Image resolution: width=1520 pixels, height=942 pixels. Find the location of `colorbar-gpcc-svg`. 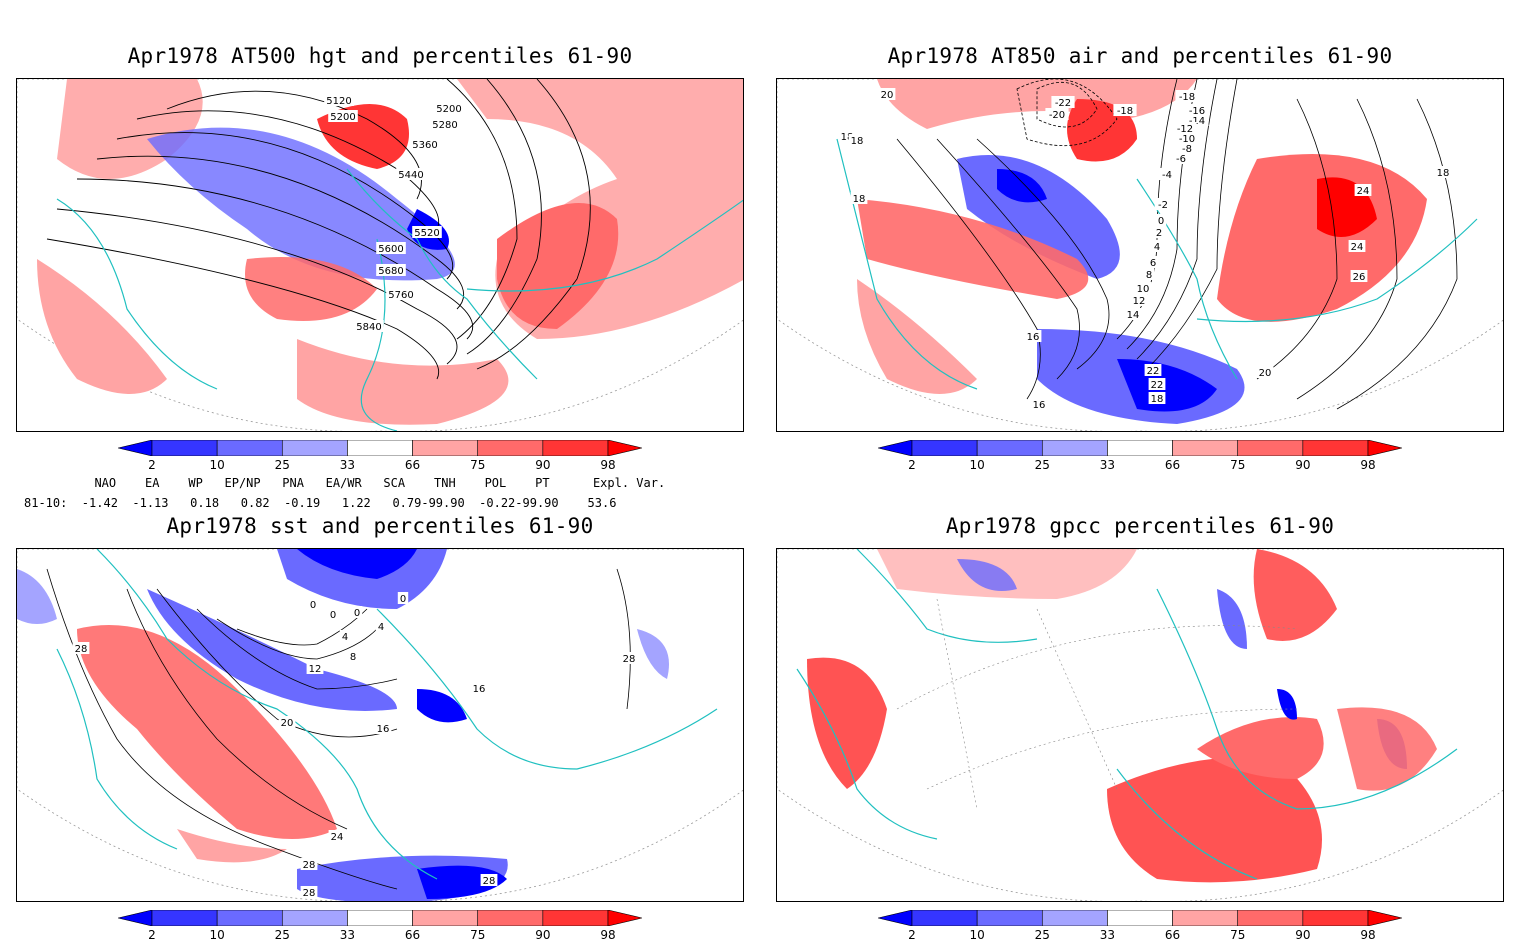

colorbar-gpcc-svg is located at coordinates (1140, 918).